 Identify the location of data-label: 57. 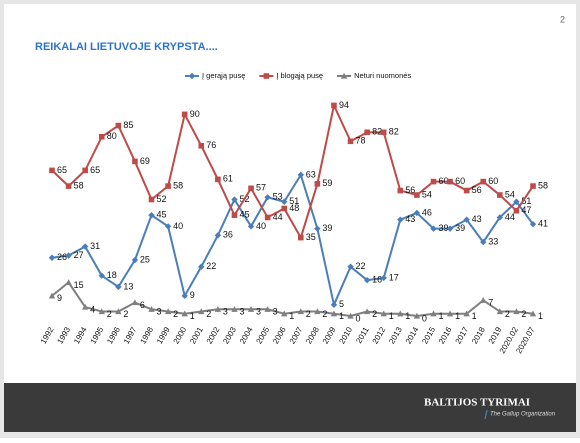
(261, 188).